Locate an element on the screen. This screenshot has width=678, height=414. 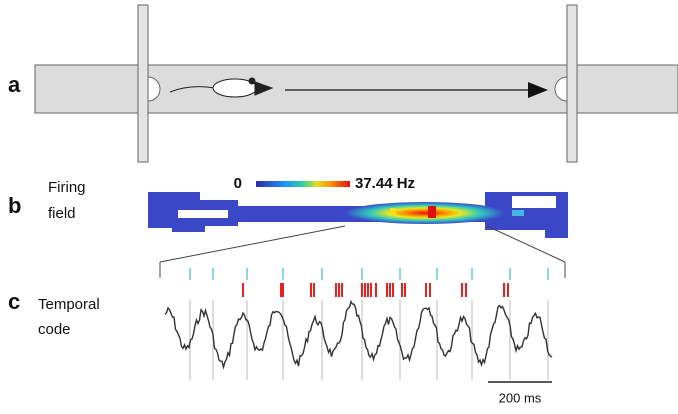
lfp-trace is located at coordinates (358, 334).